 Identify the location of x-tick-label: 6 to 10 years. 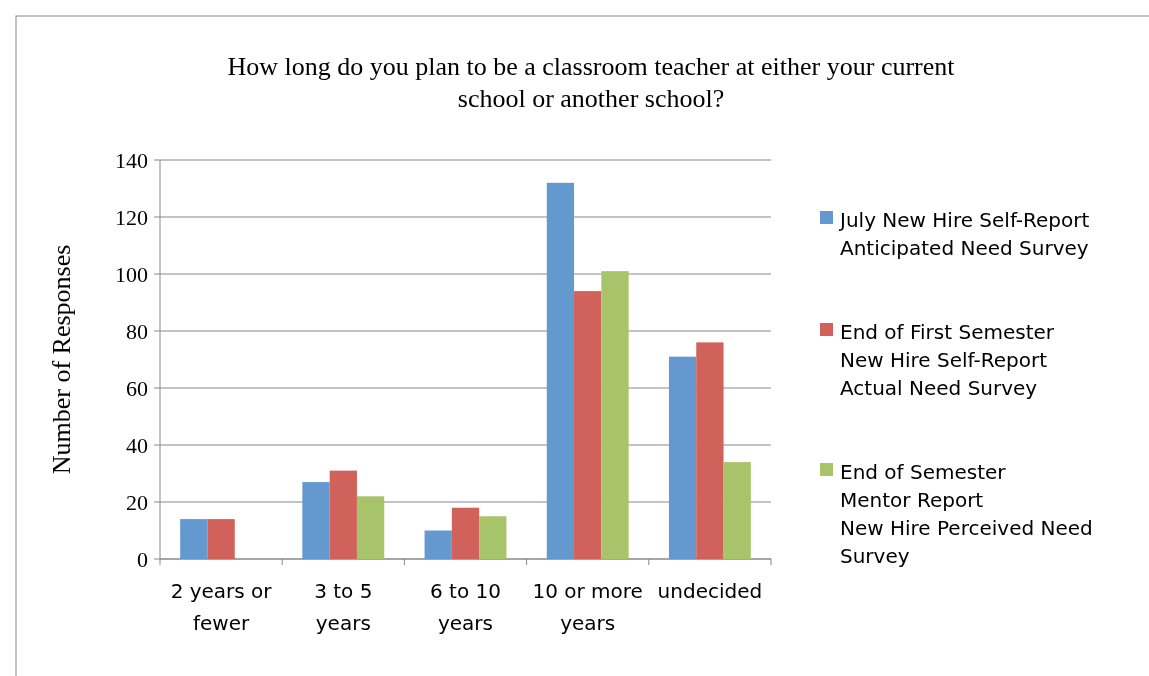
(465, 607).